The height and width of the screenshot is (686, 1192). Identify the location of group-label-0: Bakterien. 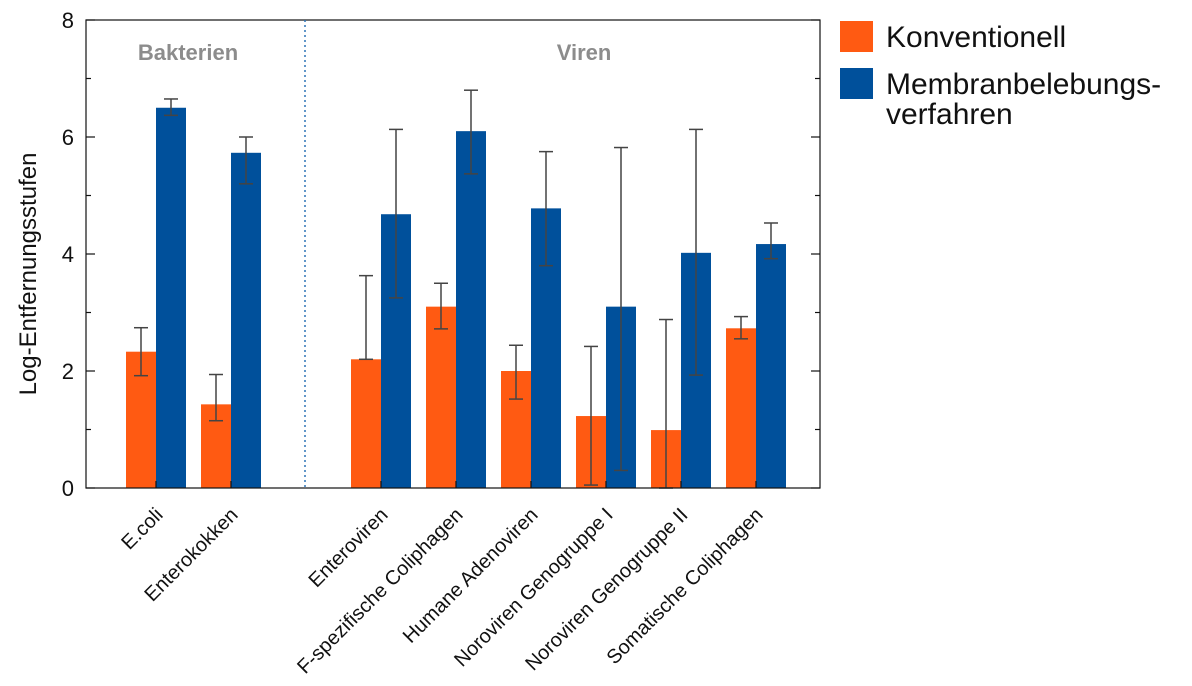
(188, 52).